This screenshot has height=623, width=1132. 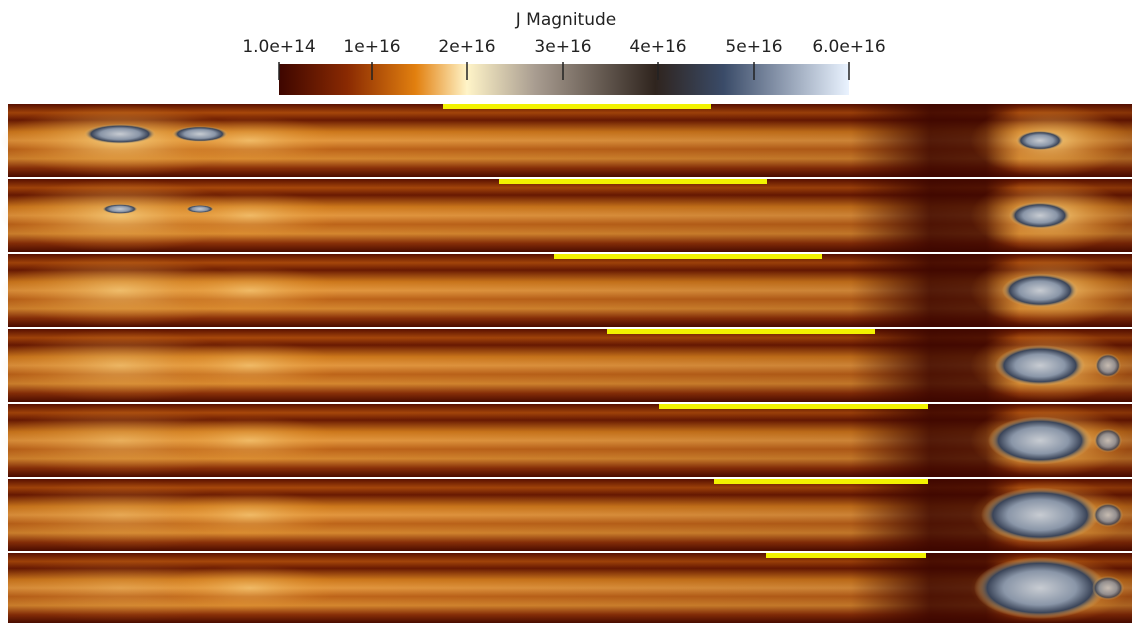 I want to click on colorbar-tick-label: 1.0e+14, so click(x=278, y=47).